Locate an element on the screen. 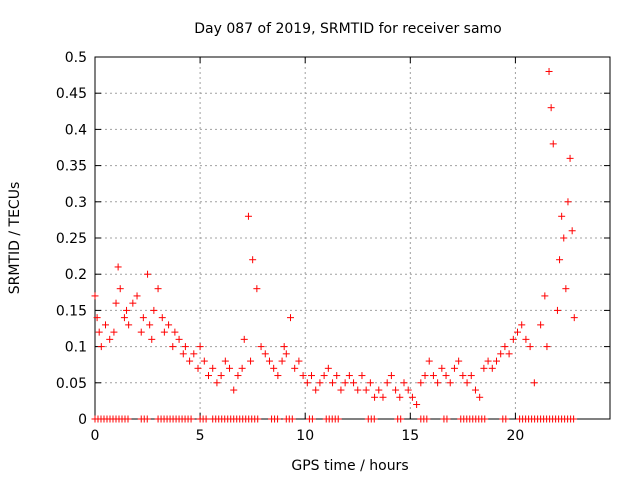  x-axis-title: GPS time / hours is located at coordinates (349, 466).